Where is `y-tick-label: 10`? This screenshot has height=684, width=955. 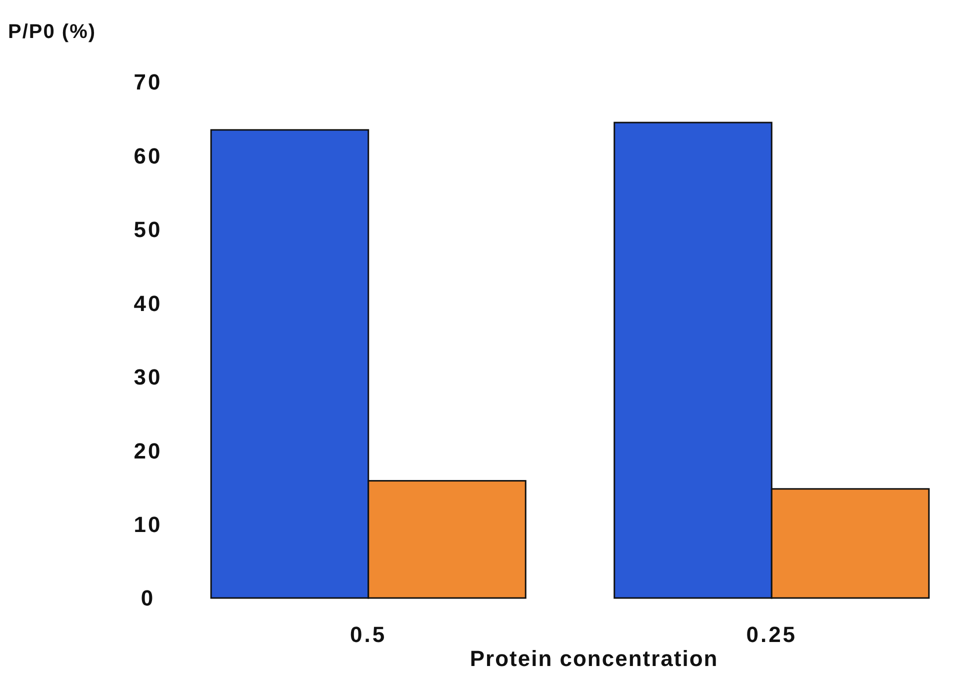 y-tick-label: 10 is located at coordinates (148, 524).